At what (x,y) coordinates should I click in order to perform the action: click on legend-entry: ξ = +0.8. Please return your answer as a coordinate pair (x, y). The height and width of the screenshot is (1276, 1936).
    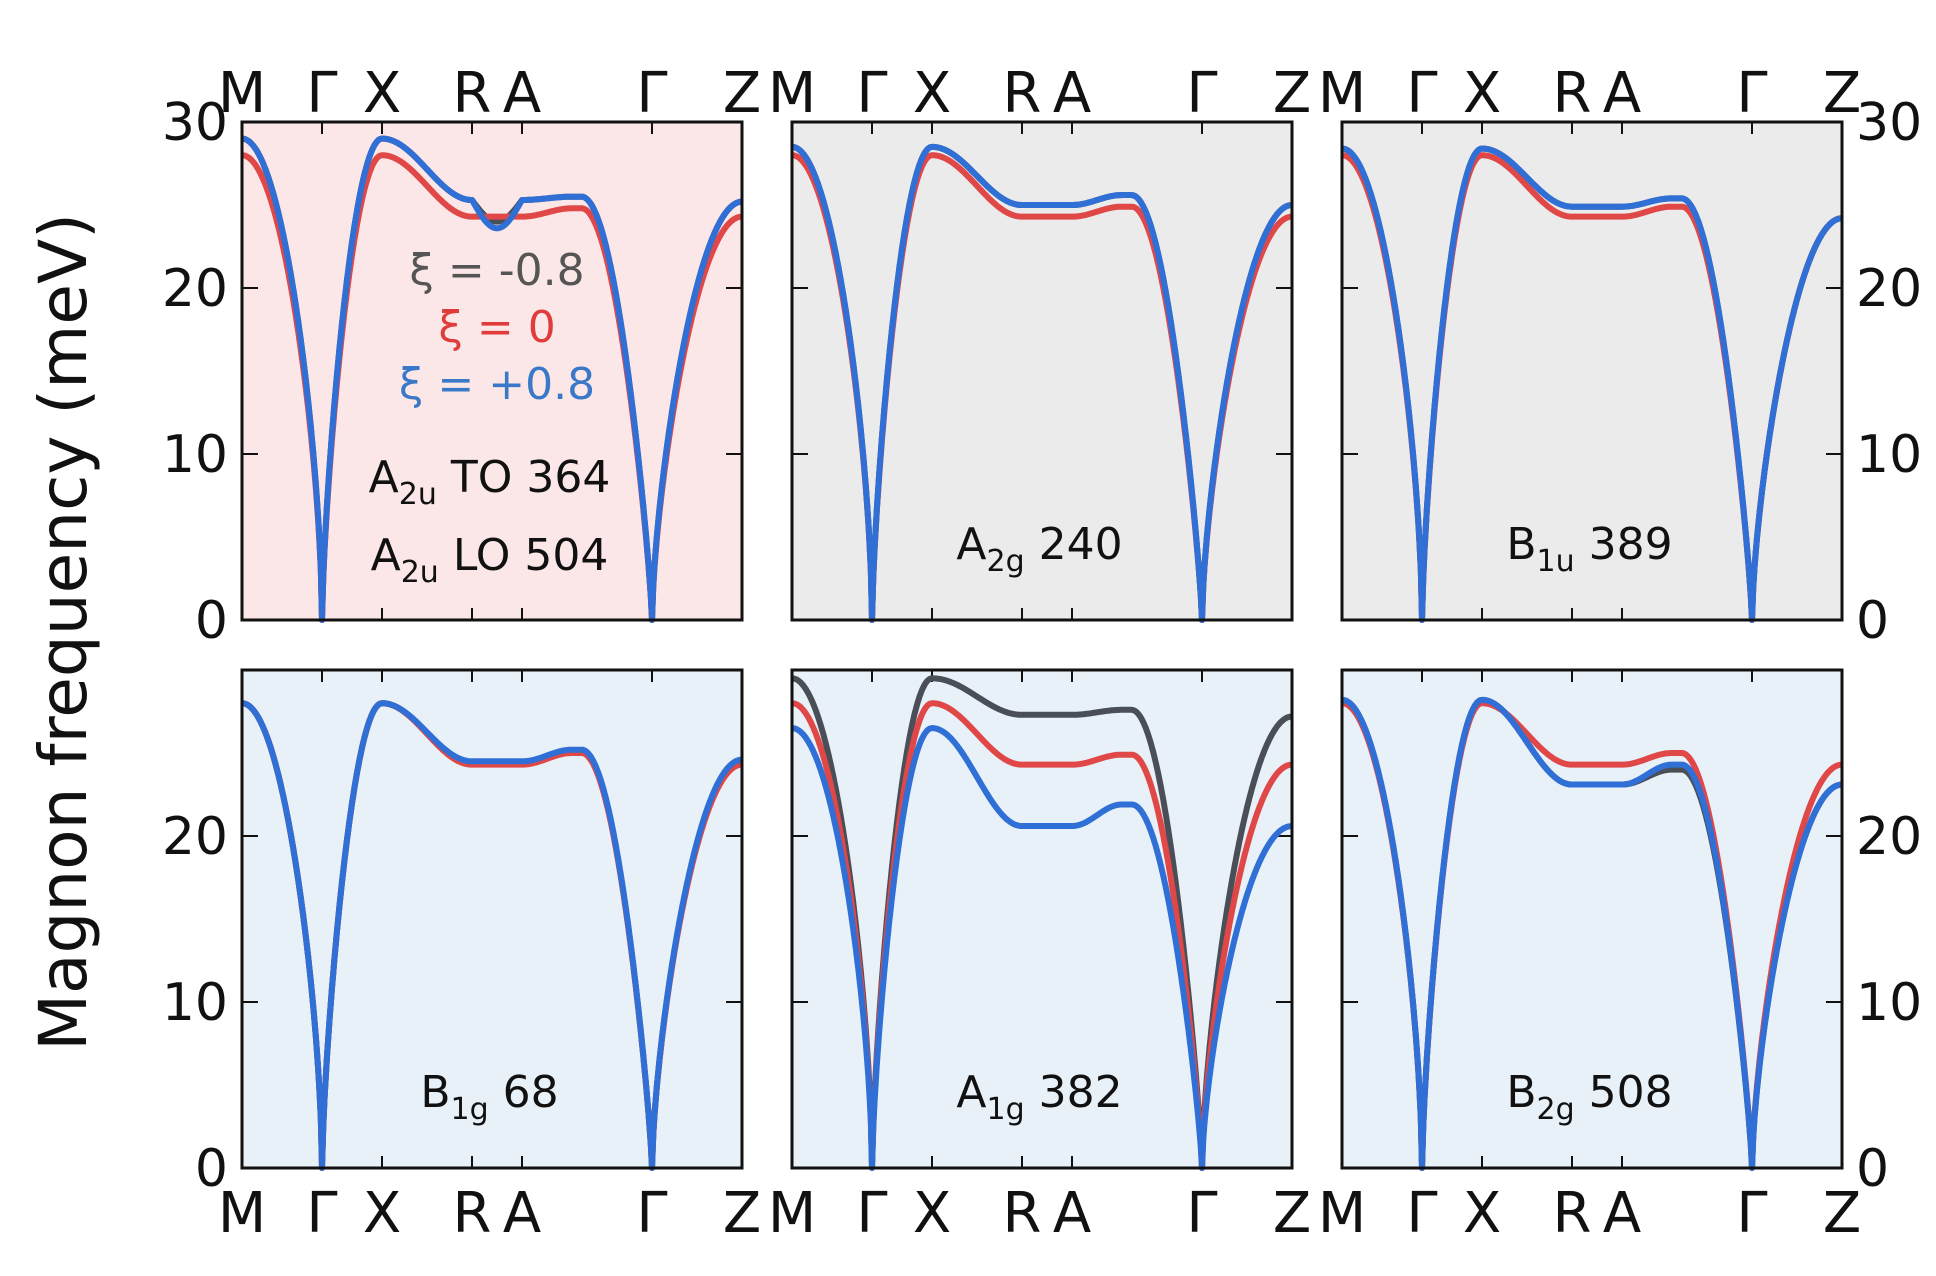
    Looking at the image, I should click on (497, 384).